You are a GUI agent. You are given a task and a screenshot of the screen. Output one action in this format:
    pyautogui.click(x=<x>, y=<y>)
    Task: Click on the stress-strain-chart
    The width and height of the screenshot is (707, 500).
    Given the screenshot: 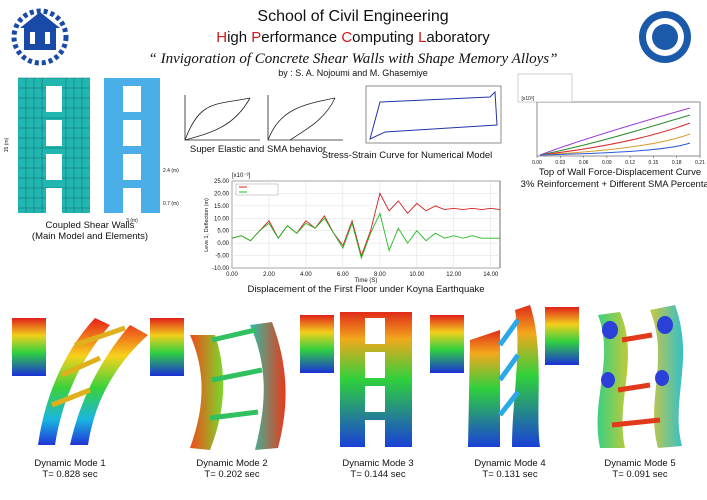 What is the action you would take?
    pyautogui.click(x=433, y=114)
    